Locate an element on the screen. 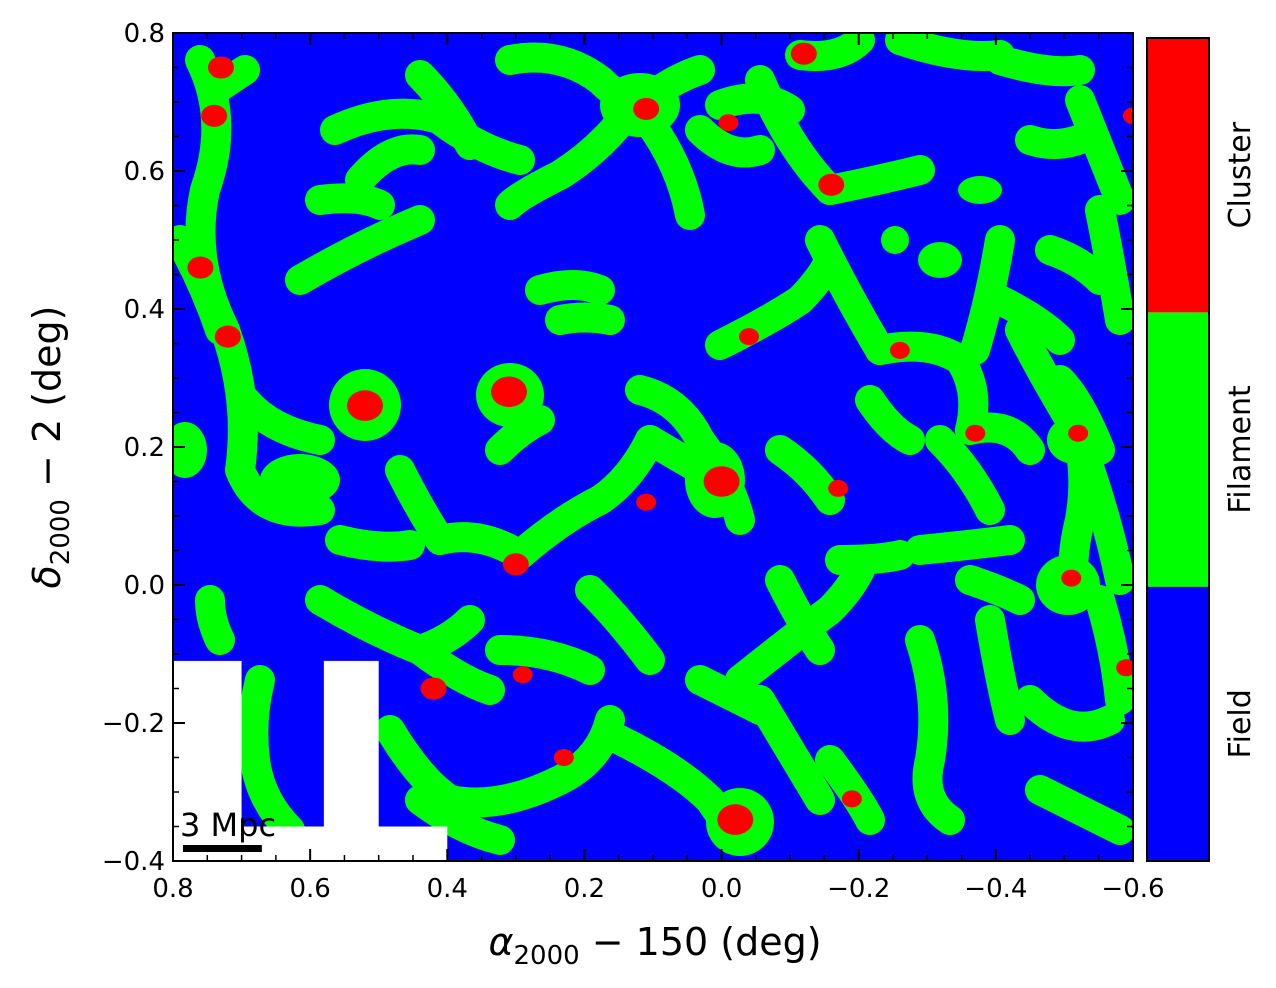  y-tick-label: −0.2 is located at coordinates (133, 724).